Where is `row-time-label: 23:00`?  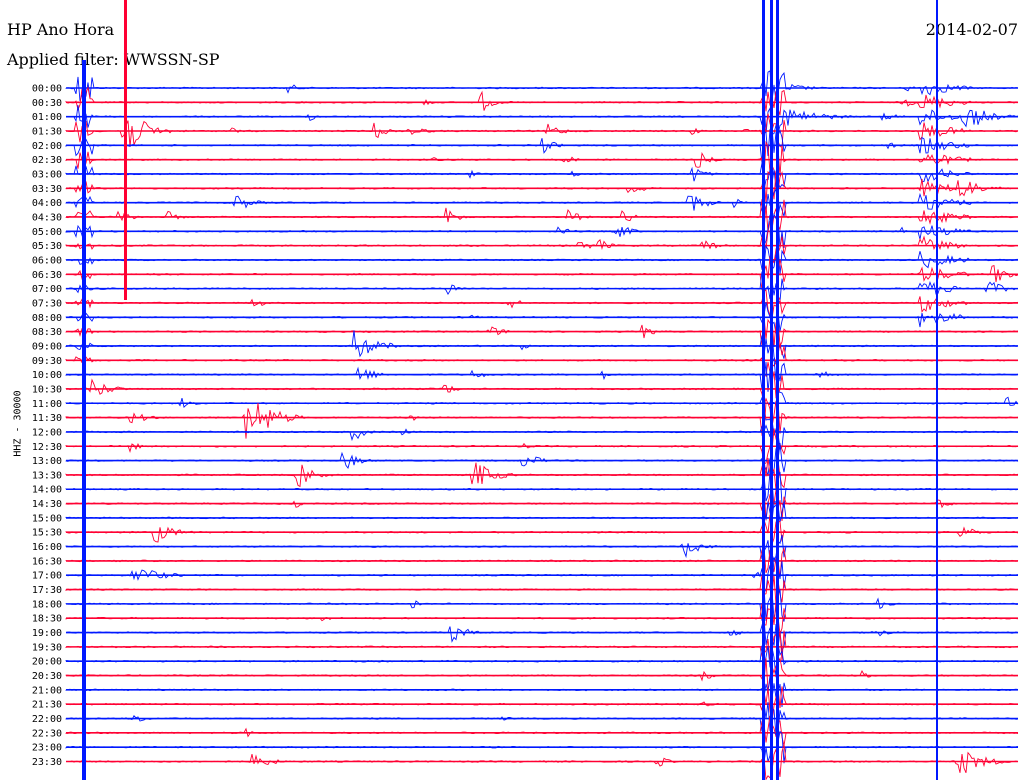 row-time-label: 23:00 is located at coordinates (47, 748).